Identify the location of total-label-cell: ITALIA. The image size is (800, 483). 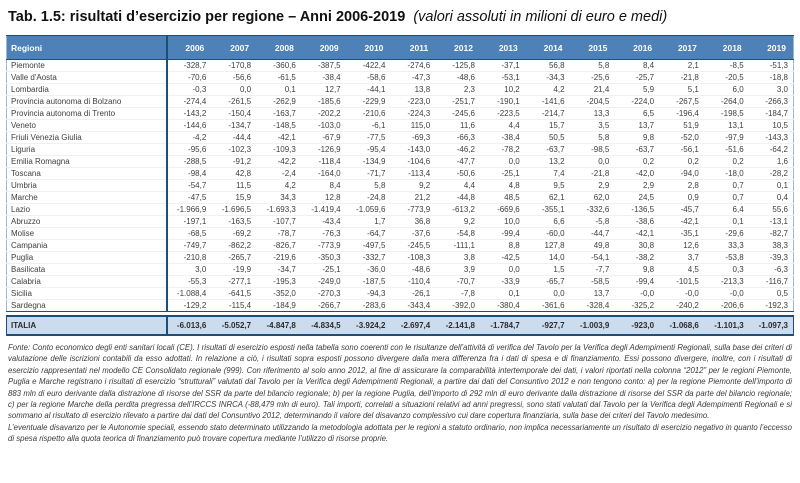
(87, 325).